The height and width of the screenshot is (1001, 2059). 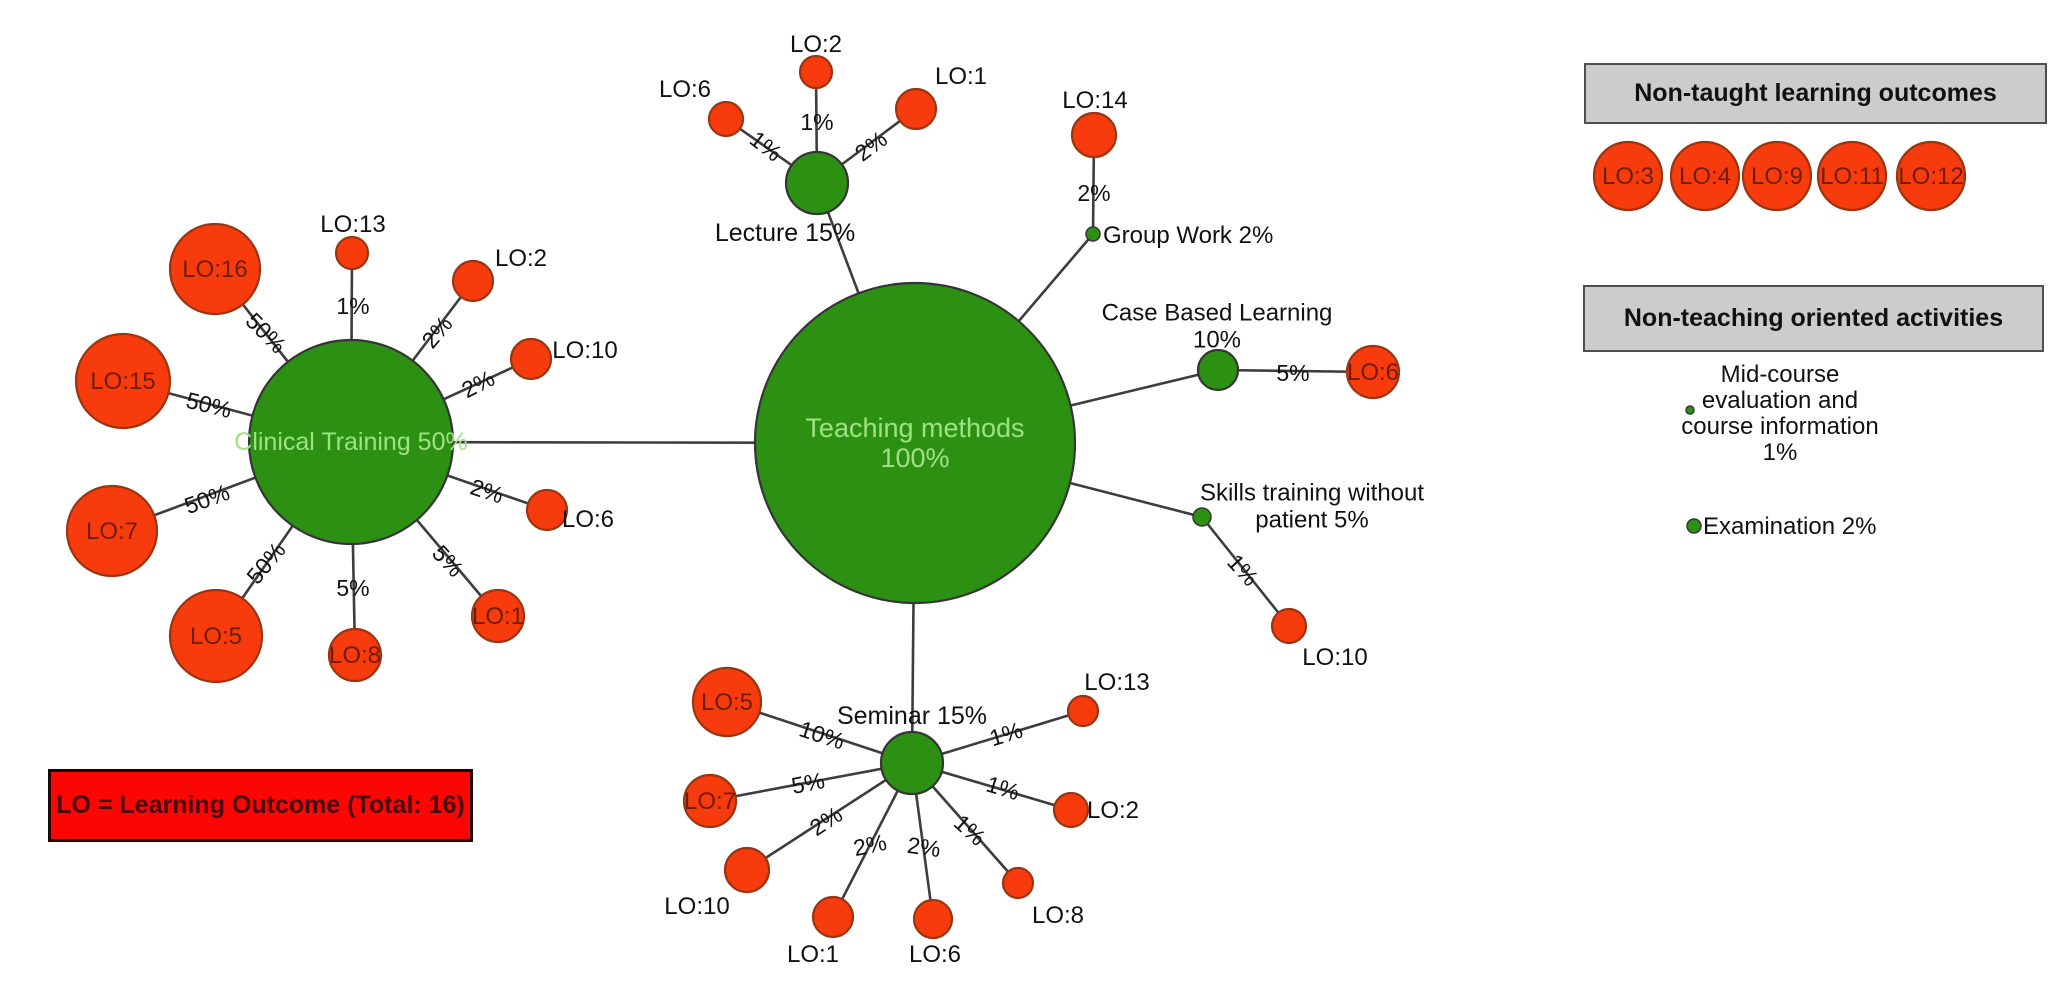 What do you see at coordinates (1289, 626) in the screenshot?
I see `node-sk-LO10` at bounding box center [1289, 626].